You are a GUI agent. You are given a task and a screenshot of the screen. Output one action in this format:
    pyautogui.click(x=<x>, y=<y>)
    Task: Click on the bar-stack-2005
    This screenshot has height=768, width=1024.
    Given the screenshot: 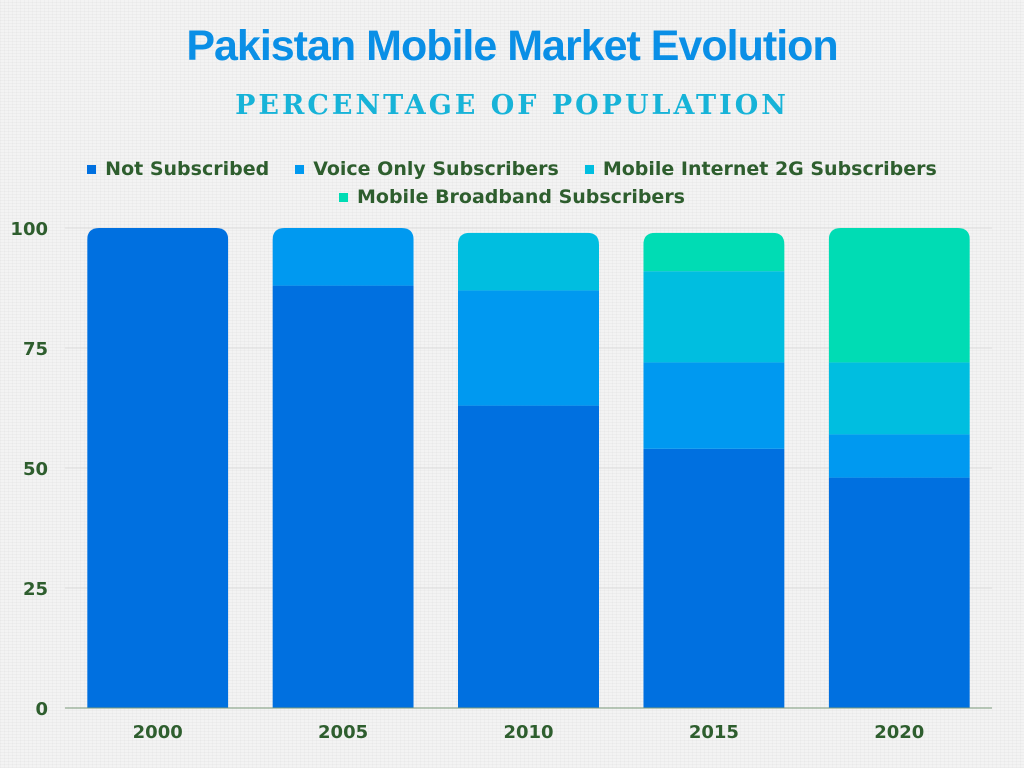 What is the action you would take?
    pyautogui.click(x=343, y=468)
    